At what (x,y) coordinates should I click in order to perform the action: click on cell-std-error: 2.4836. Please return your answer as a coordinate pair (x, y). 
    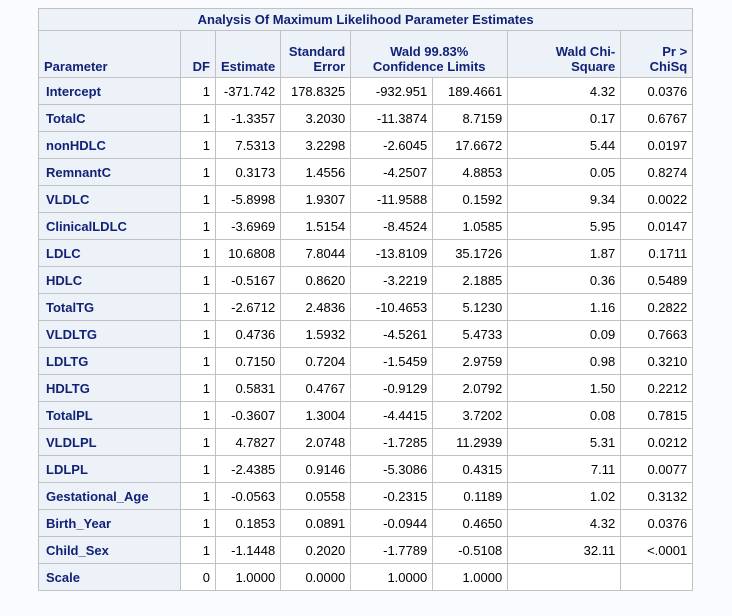
    Looking at the image, I should click on (316, 307).